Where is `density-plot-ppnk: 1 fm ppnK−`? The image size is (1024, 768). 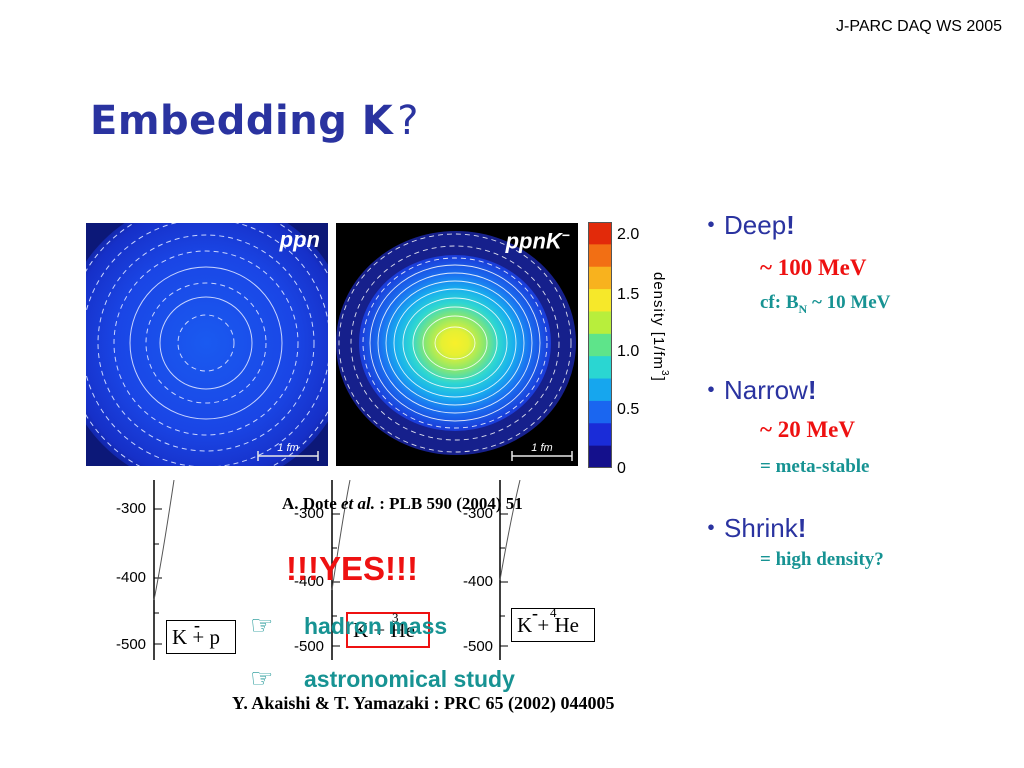 density-plot-ppnk: 1 fm ppnK− is located at coordinates (457, 344).